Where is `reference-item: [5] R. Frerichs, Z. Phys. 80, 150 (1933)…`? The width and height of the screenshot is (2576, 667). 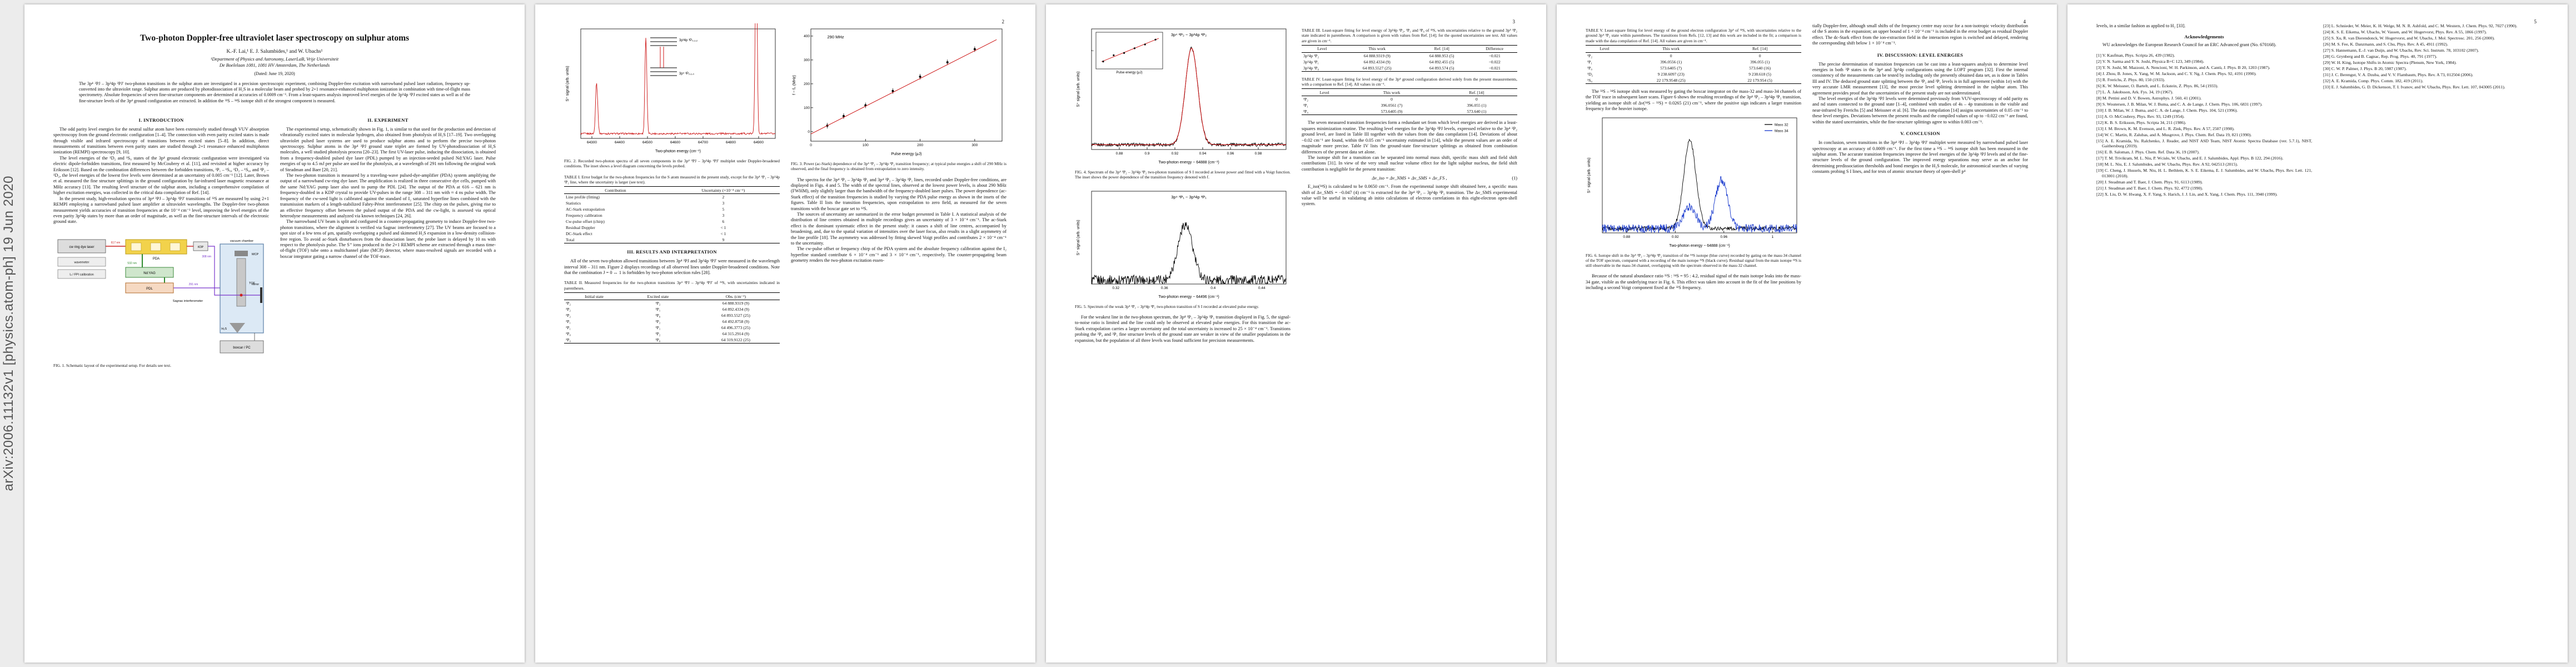 reference-item: [5] R. Frerichs, Z. Phys. 80, 150 (1933)… is located at coordinates (2130, 79).